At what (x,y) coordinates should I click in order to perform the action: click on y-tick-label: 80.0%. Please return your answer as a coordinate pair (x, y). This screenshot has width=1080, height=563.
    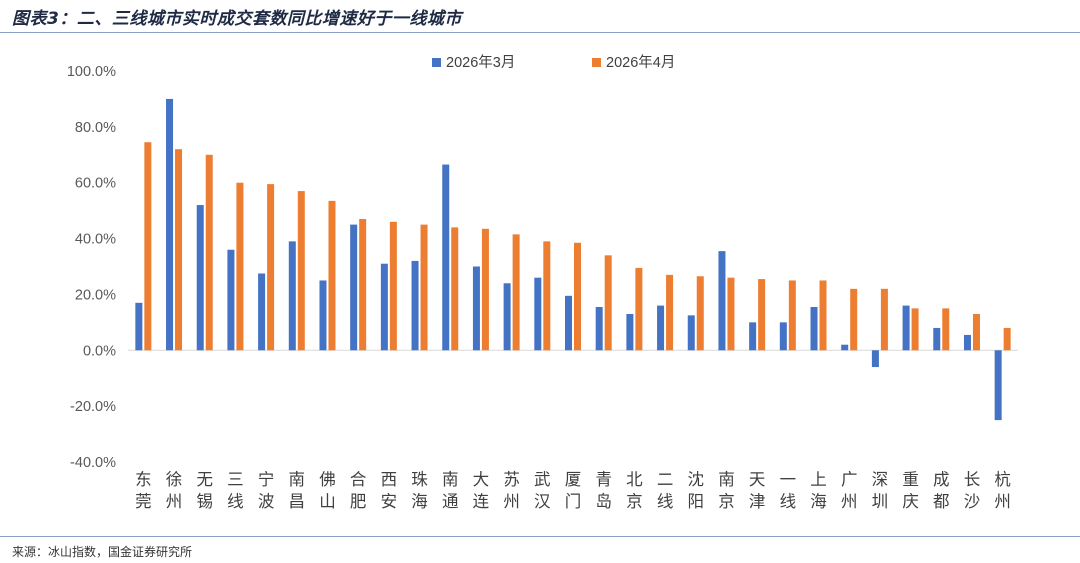
    Looking at the image, I should click on (95, 128).